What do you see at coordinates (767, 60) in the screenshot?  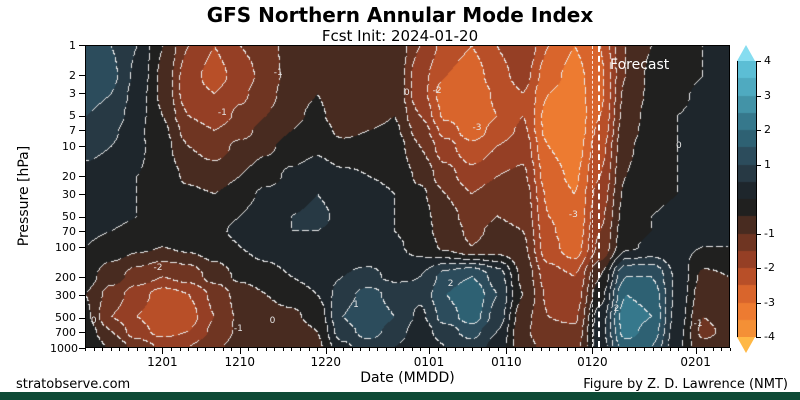 I see `colorbar-tick-label: 4` at bounding box center [767, 60].